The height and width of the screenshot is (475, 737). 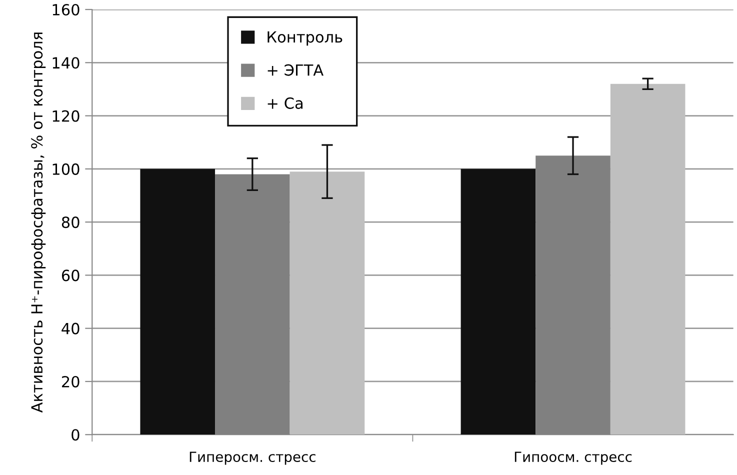 I want to click on y-tick-label: 0, so click(x=76, y=435).